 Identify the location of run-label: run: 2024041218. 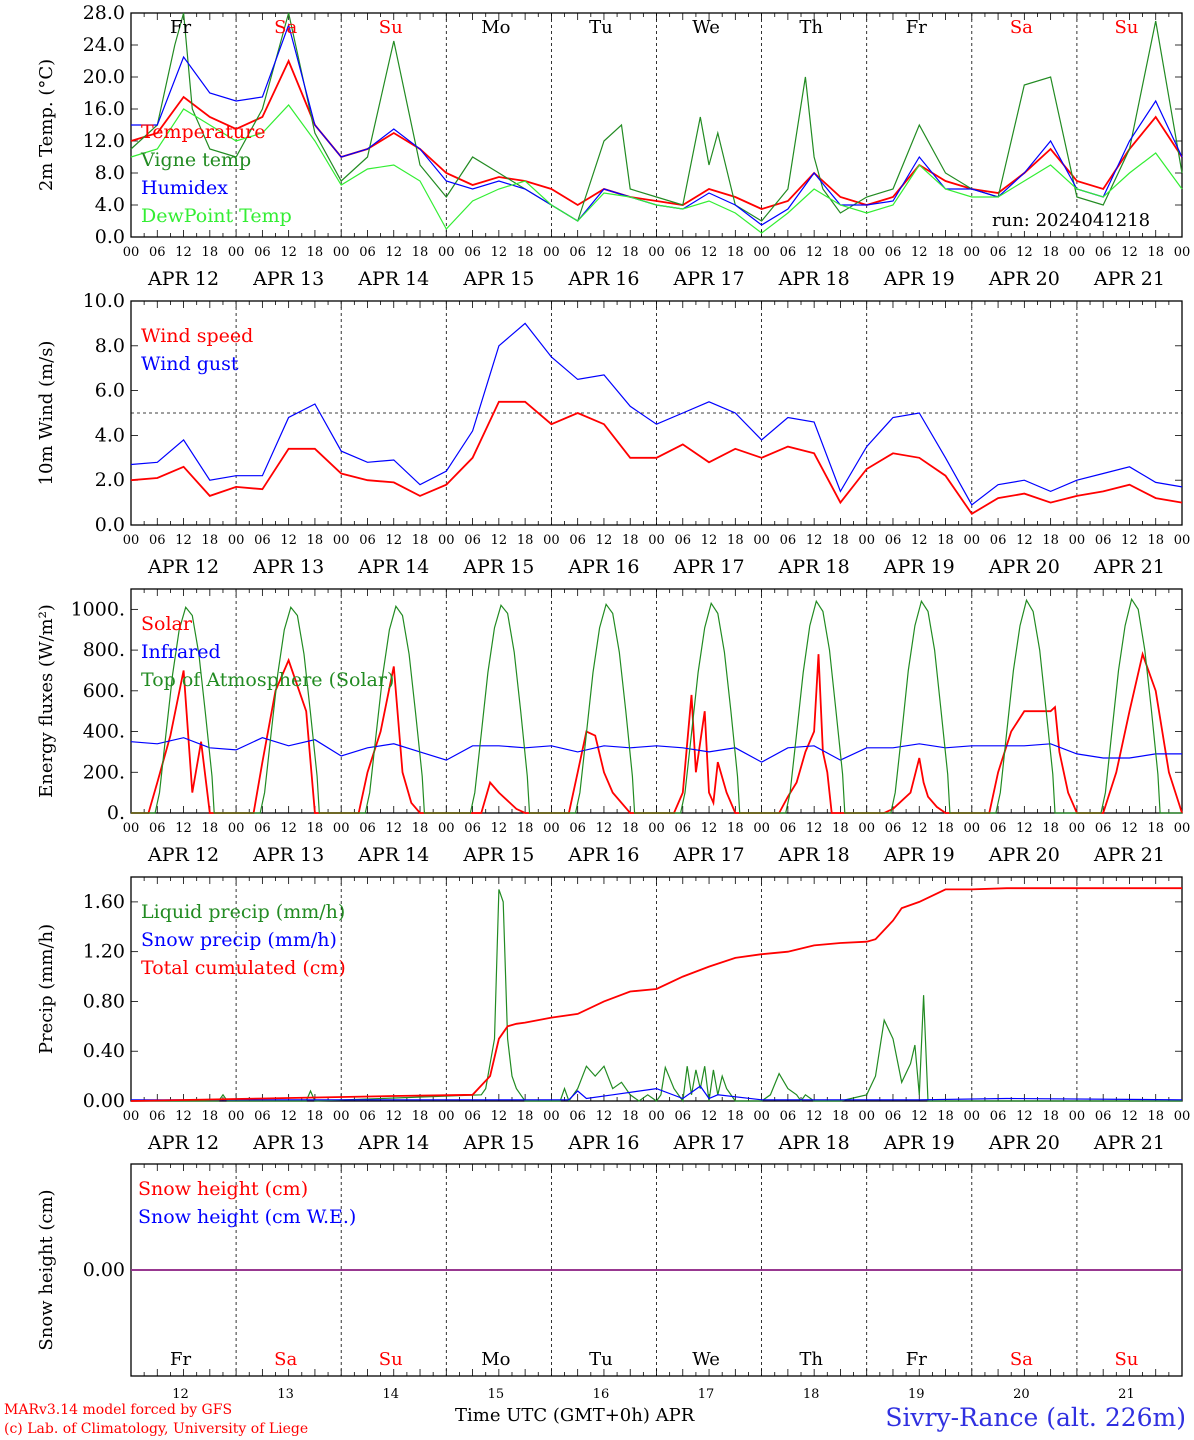
(1071, 220).